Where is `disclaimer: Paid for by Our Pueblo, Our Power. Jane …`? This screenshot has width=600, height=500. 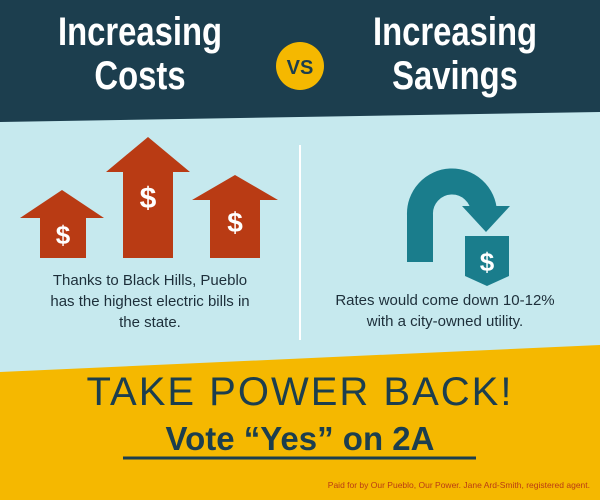
disclaimer: Paid for by Our Pueblo, Our Power. Jane … is located at coordinates (458, 485).